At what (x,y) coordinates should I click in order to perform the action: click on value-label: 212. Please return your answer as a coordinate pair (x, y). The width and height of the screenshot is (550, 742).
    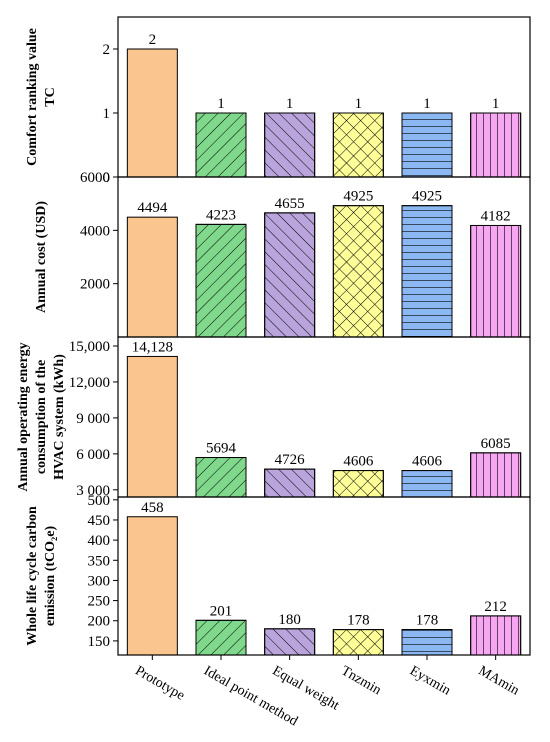
    Looking at the image, I should click on (495, 607).